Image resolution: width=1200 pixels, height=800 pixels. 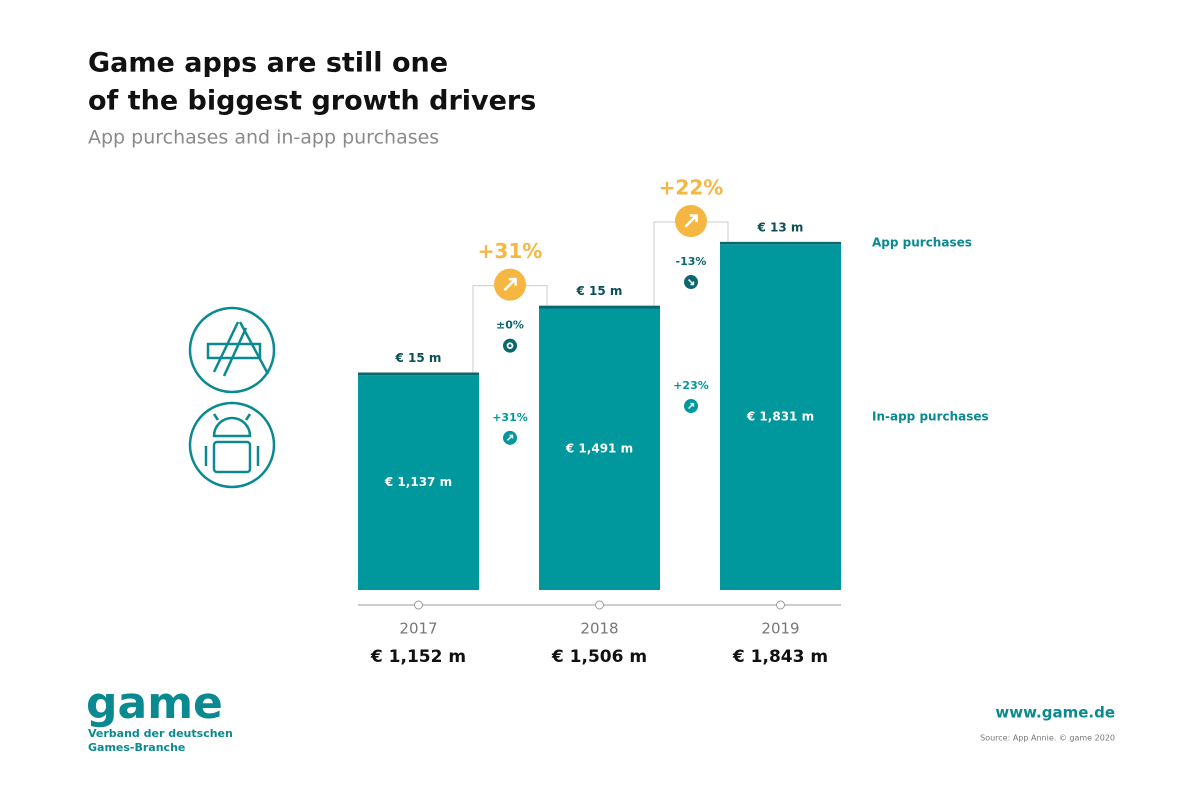 I want to click on total-label: € 1,843 m, so click(x=780, y=657).